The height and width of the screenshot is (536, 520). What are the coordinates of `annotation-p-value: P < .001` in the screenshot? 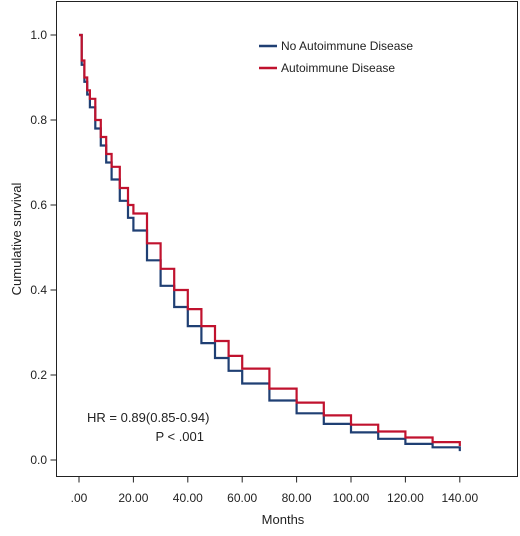 It's located at (179, 436).